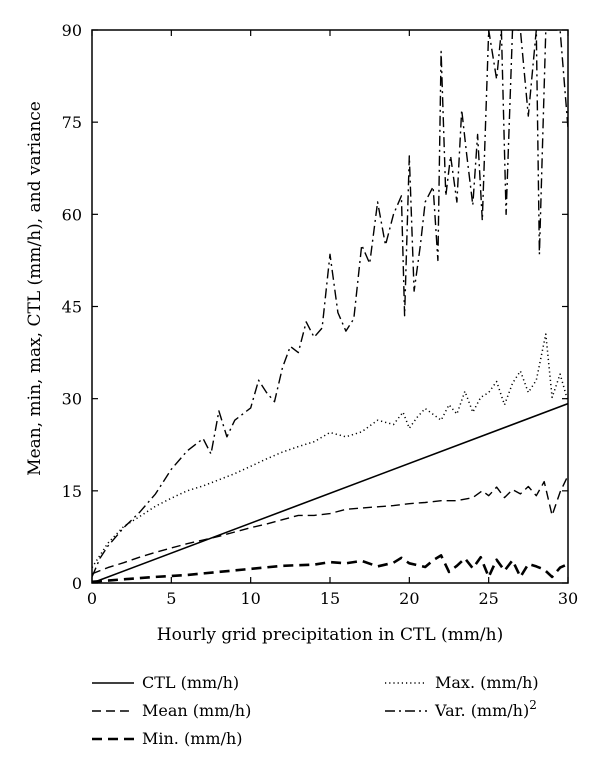 This screenshot has width=600, height=772. What do you see at coordinates (171, 598) in the screenshot?
I see `x-tick-label: 5` at bounding box center [171, 598].